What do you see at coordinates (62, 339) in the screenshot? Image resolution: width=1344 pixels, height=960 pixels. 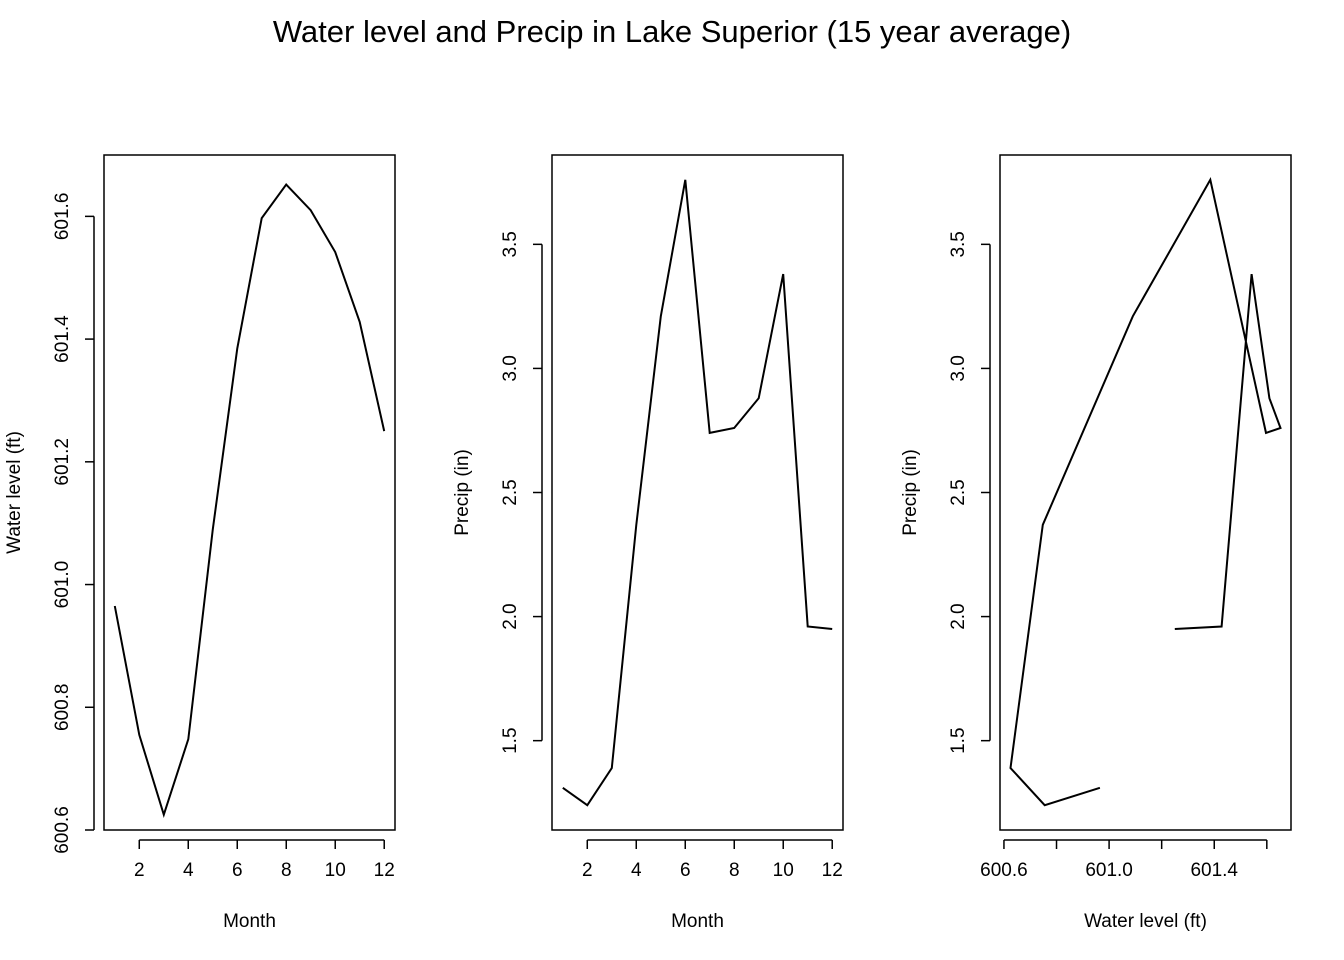 I see `y-tick-label: 601.4` at bounding box center [62, 339].